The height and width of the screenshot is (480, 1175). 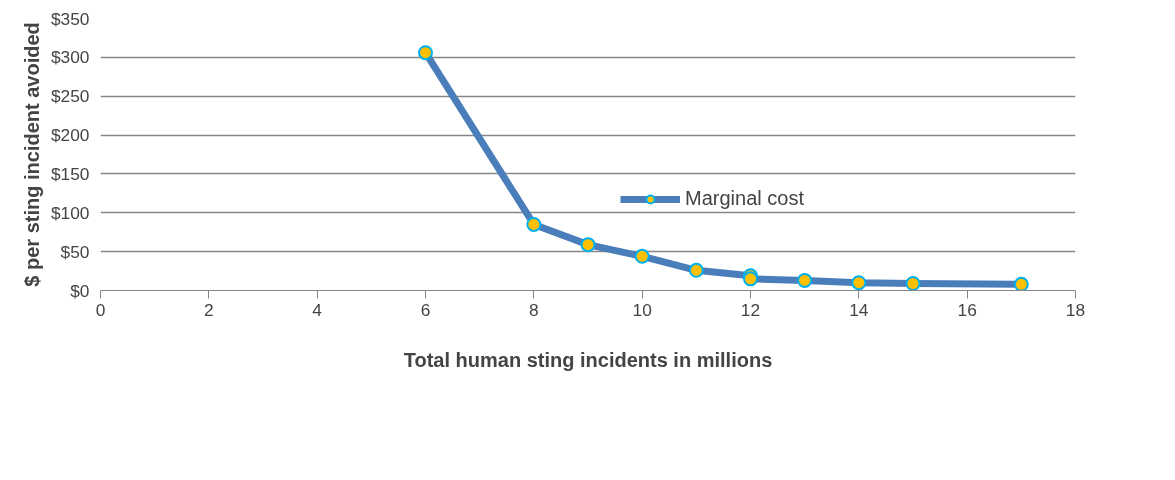 What do you see at coordinates (70, 18) in the screenshot?
I see `y-tick-label: $350` at bounding box center [70, 18].